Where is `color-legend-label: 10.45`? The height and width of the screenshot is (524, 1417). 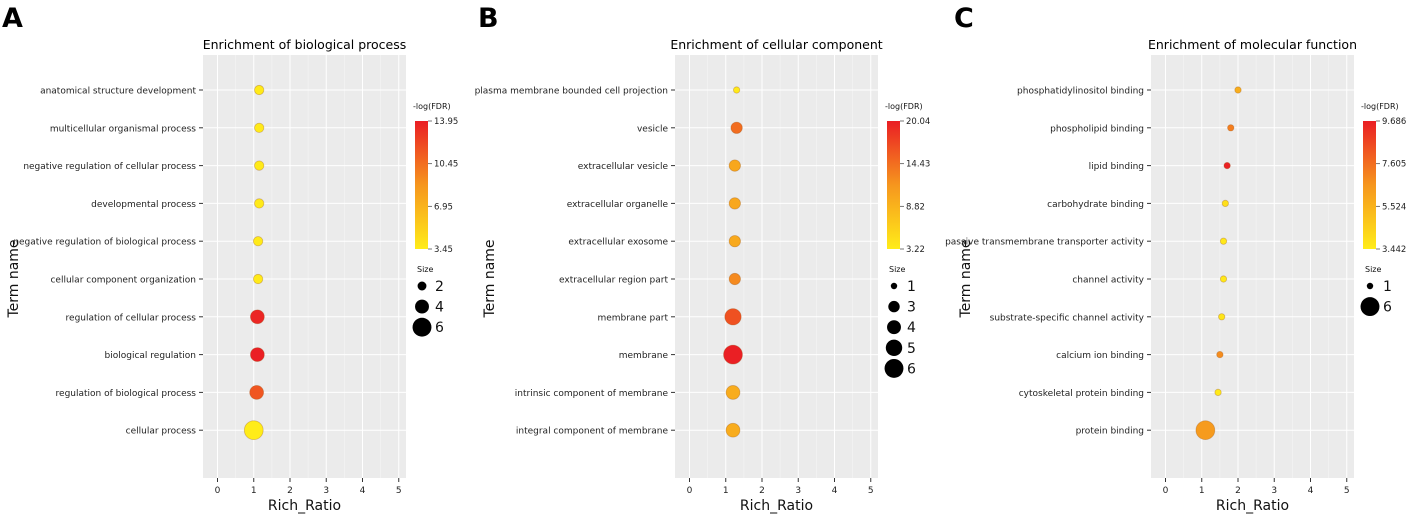
color-legend-label: 10.45 is located at coordinates (446, 165).